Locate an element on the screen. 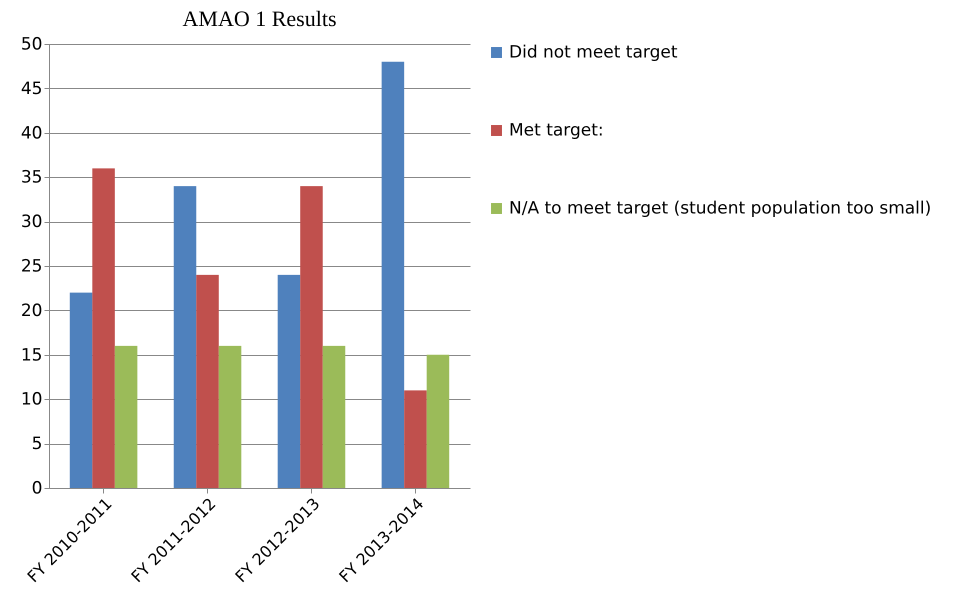 This screenshot has height=611, width=958. y-tick-label: 5 is located at coordinates (37, 444).